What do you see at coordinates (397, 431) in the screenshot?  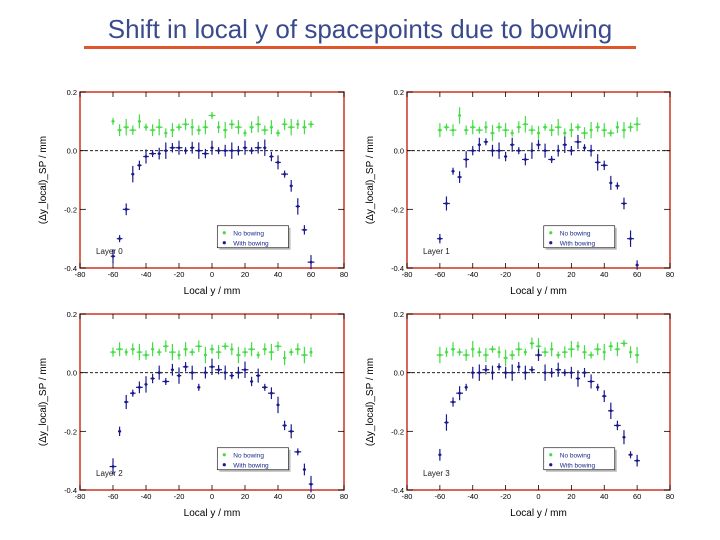 I see `y-tick-label: -0.2` at bounding box center [397, 431].